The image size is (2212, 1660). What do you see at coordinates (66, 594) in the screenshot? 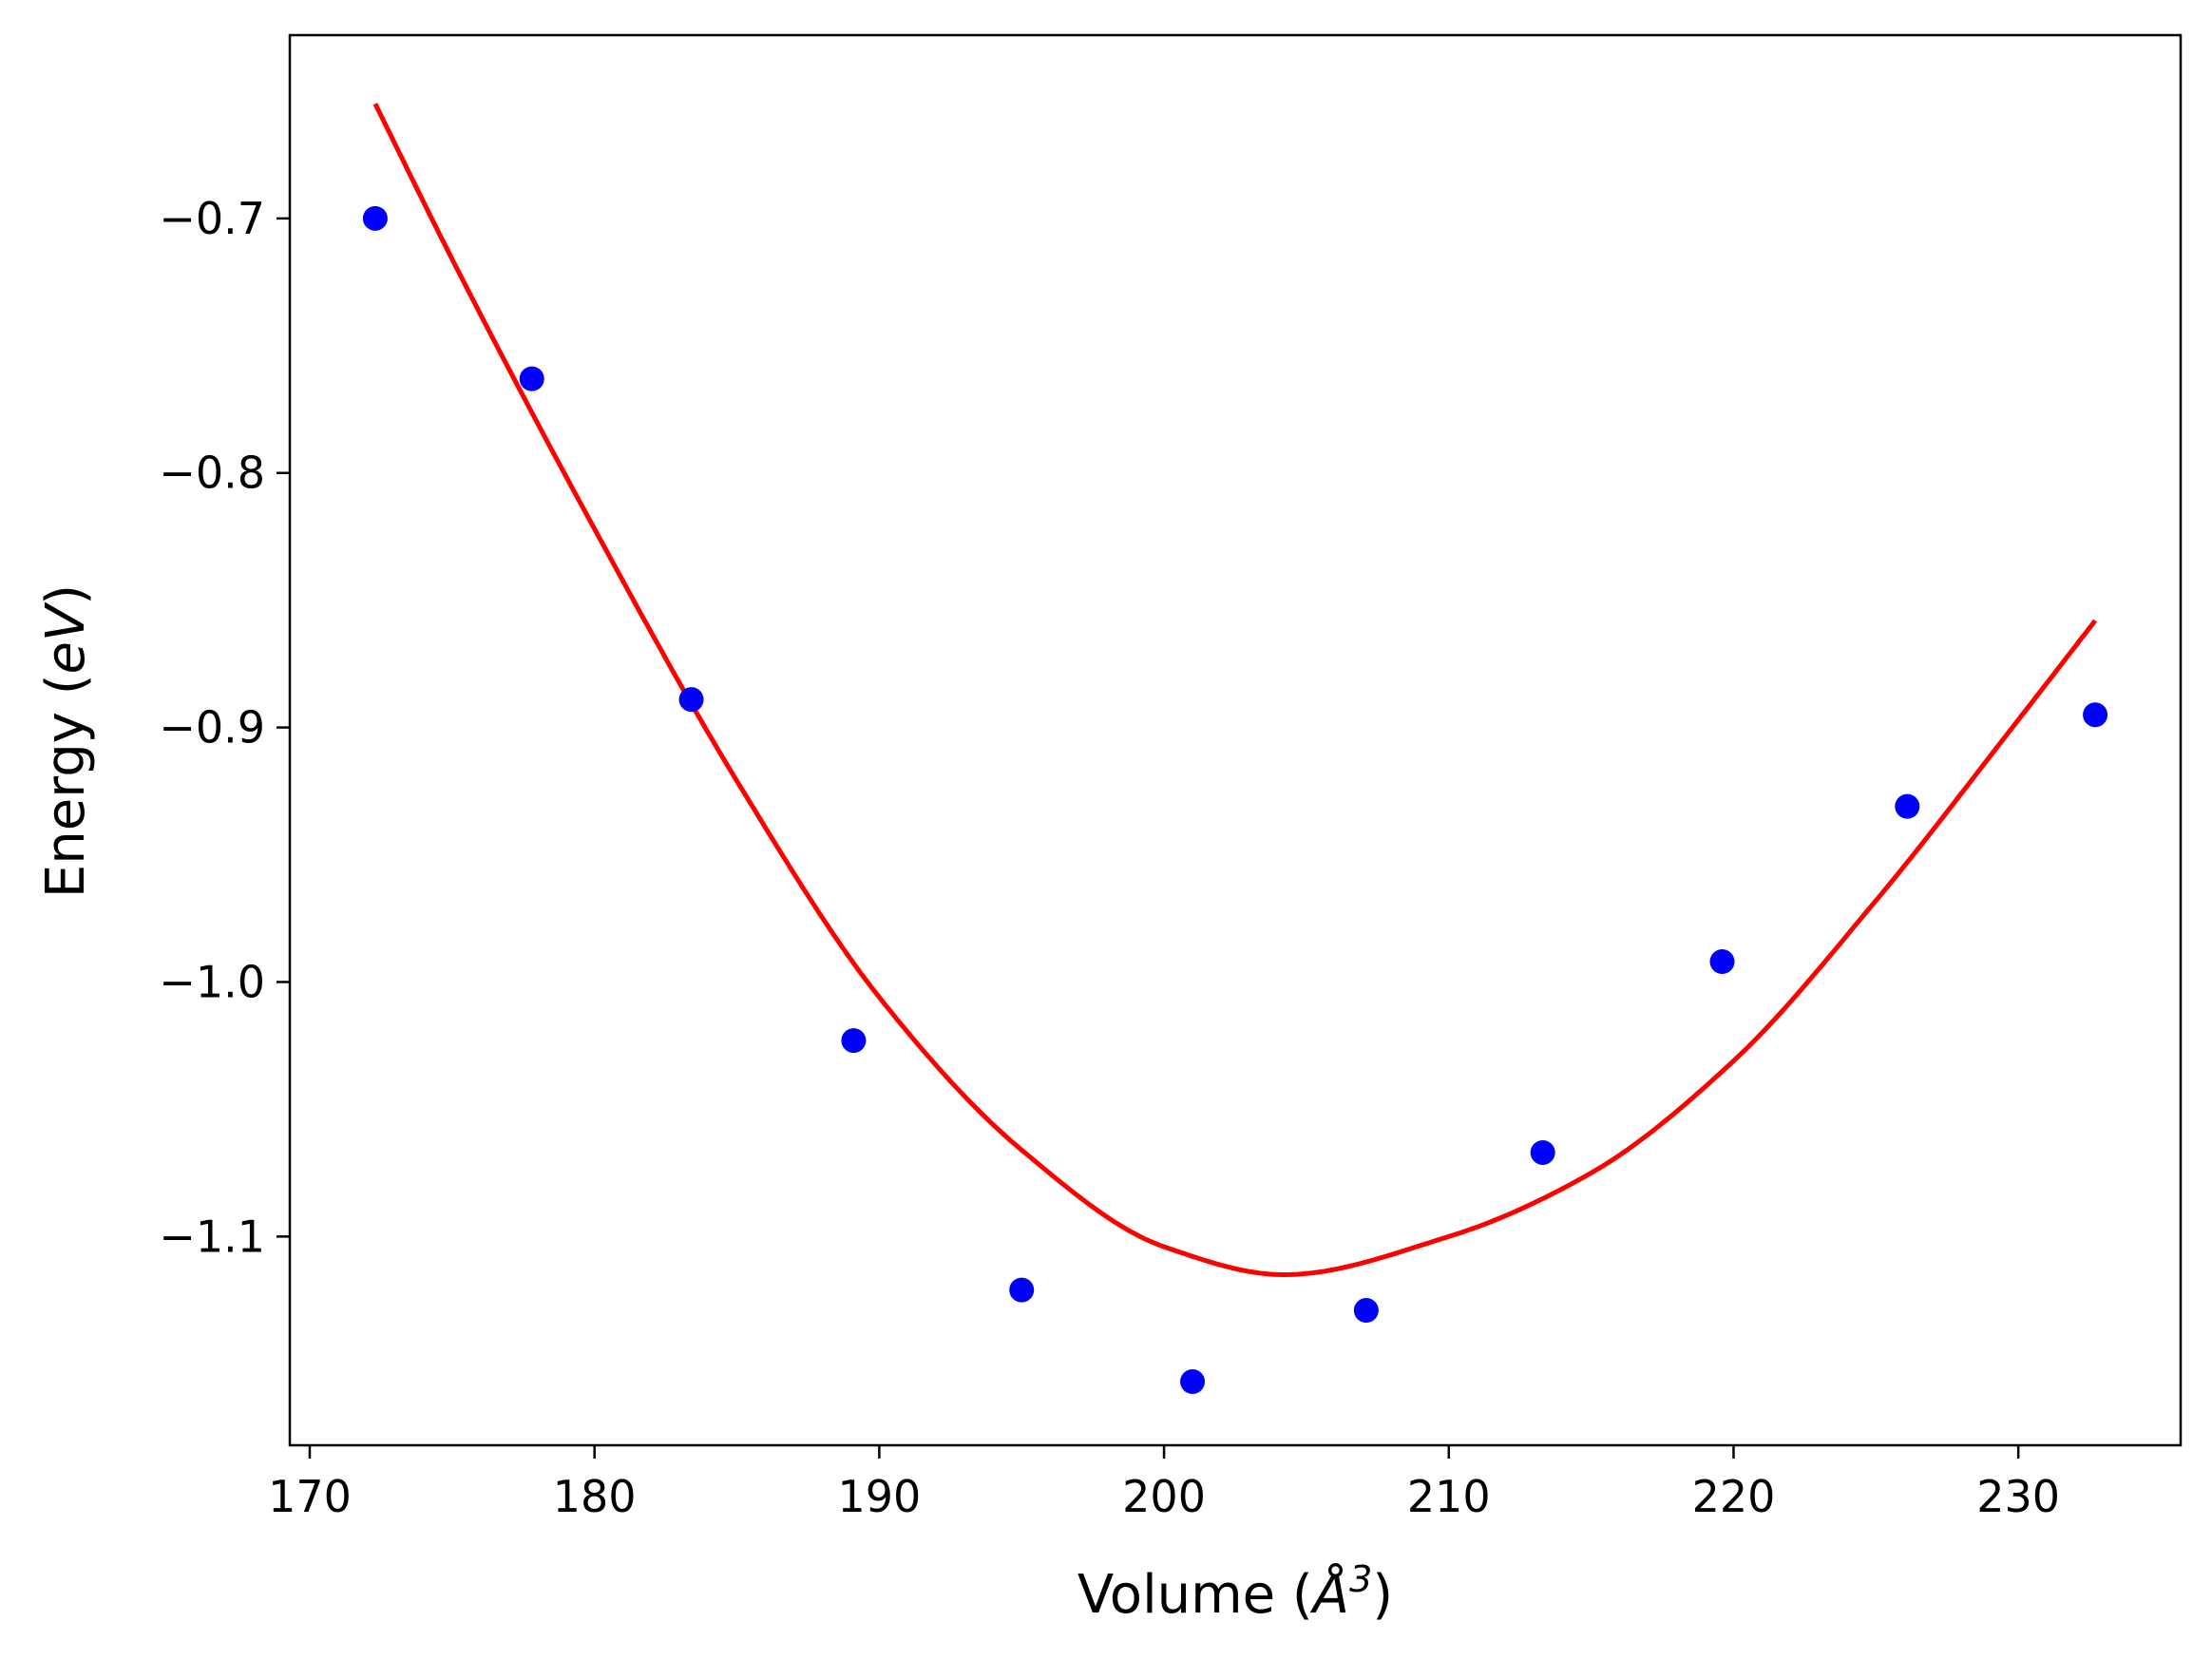
I see `y-axis-label-close: )` at bounding box center [66, 594].